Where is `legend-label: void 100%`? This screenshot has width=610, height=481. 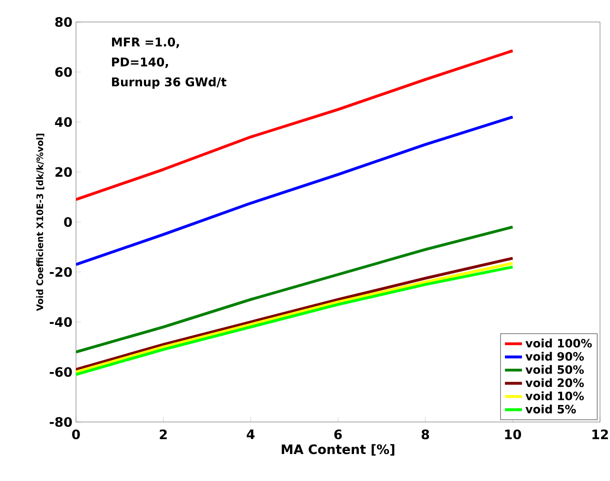 legend-label: void 100% is located at coordinates (559, 343).